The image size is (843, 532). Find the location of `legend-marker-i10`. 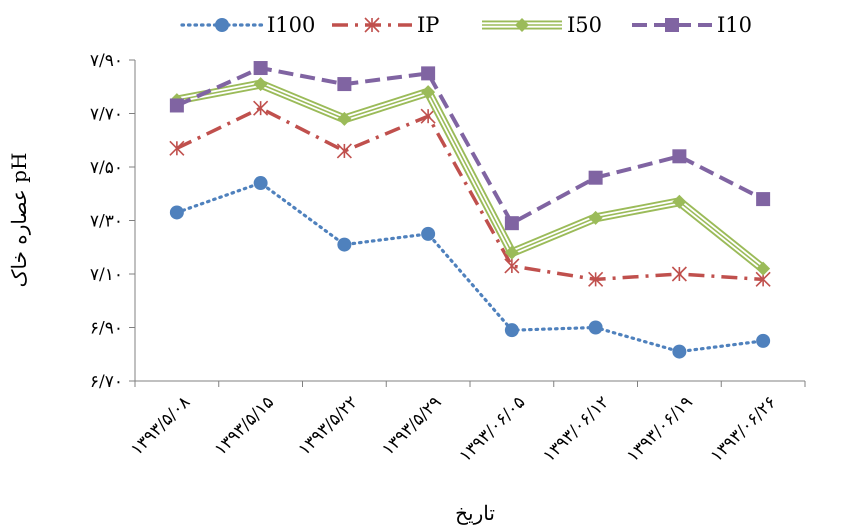

legend-marker-i10 is located at coordinates (672, 25).